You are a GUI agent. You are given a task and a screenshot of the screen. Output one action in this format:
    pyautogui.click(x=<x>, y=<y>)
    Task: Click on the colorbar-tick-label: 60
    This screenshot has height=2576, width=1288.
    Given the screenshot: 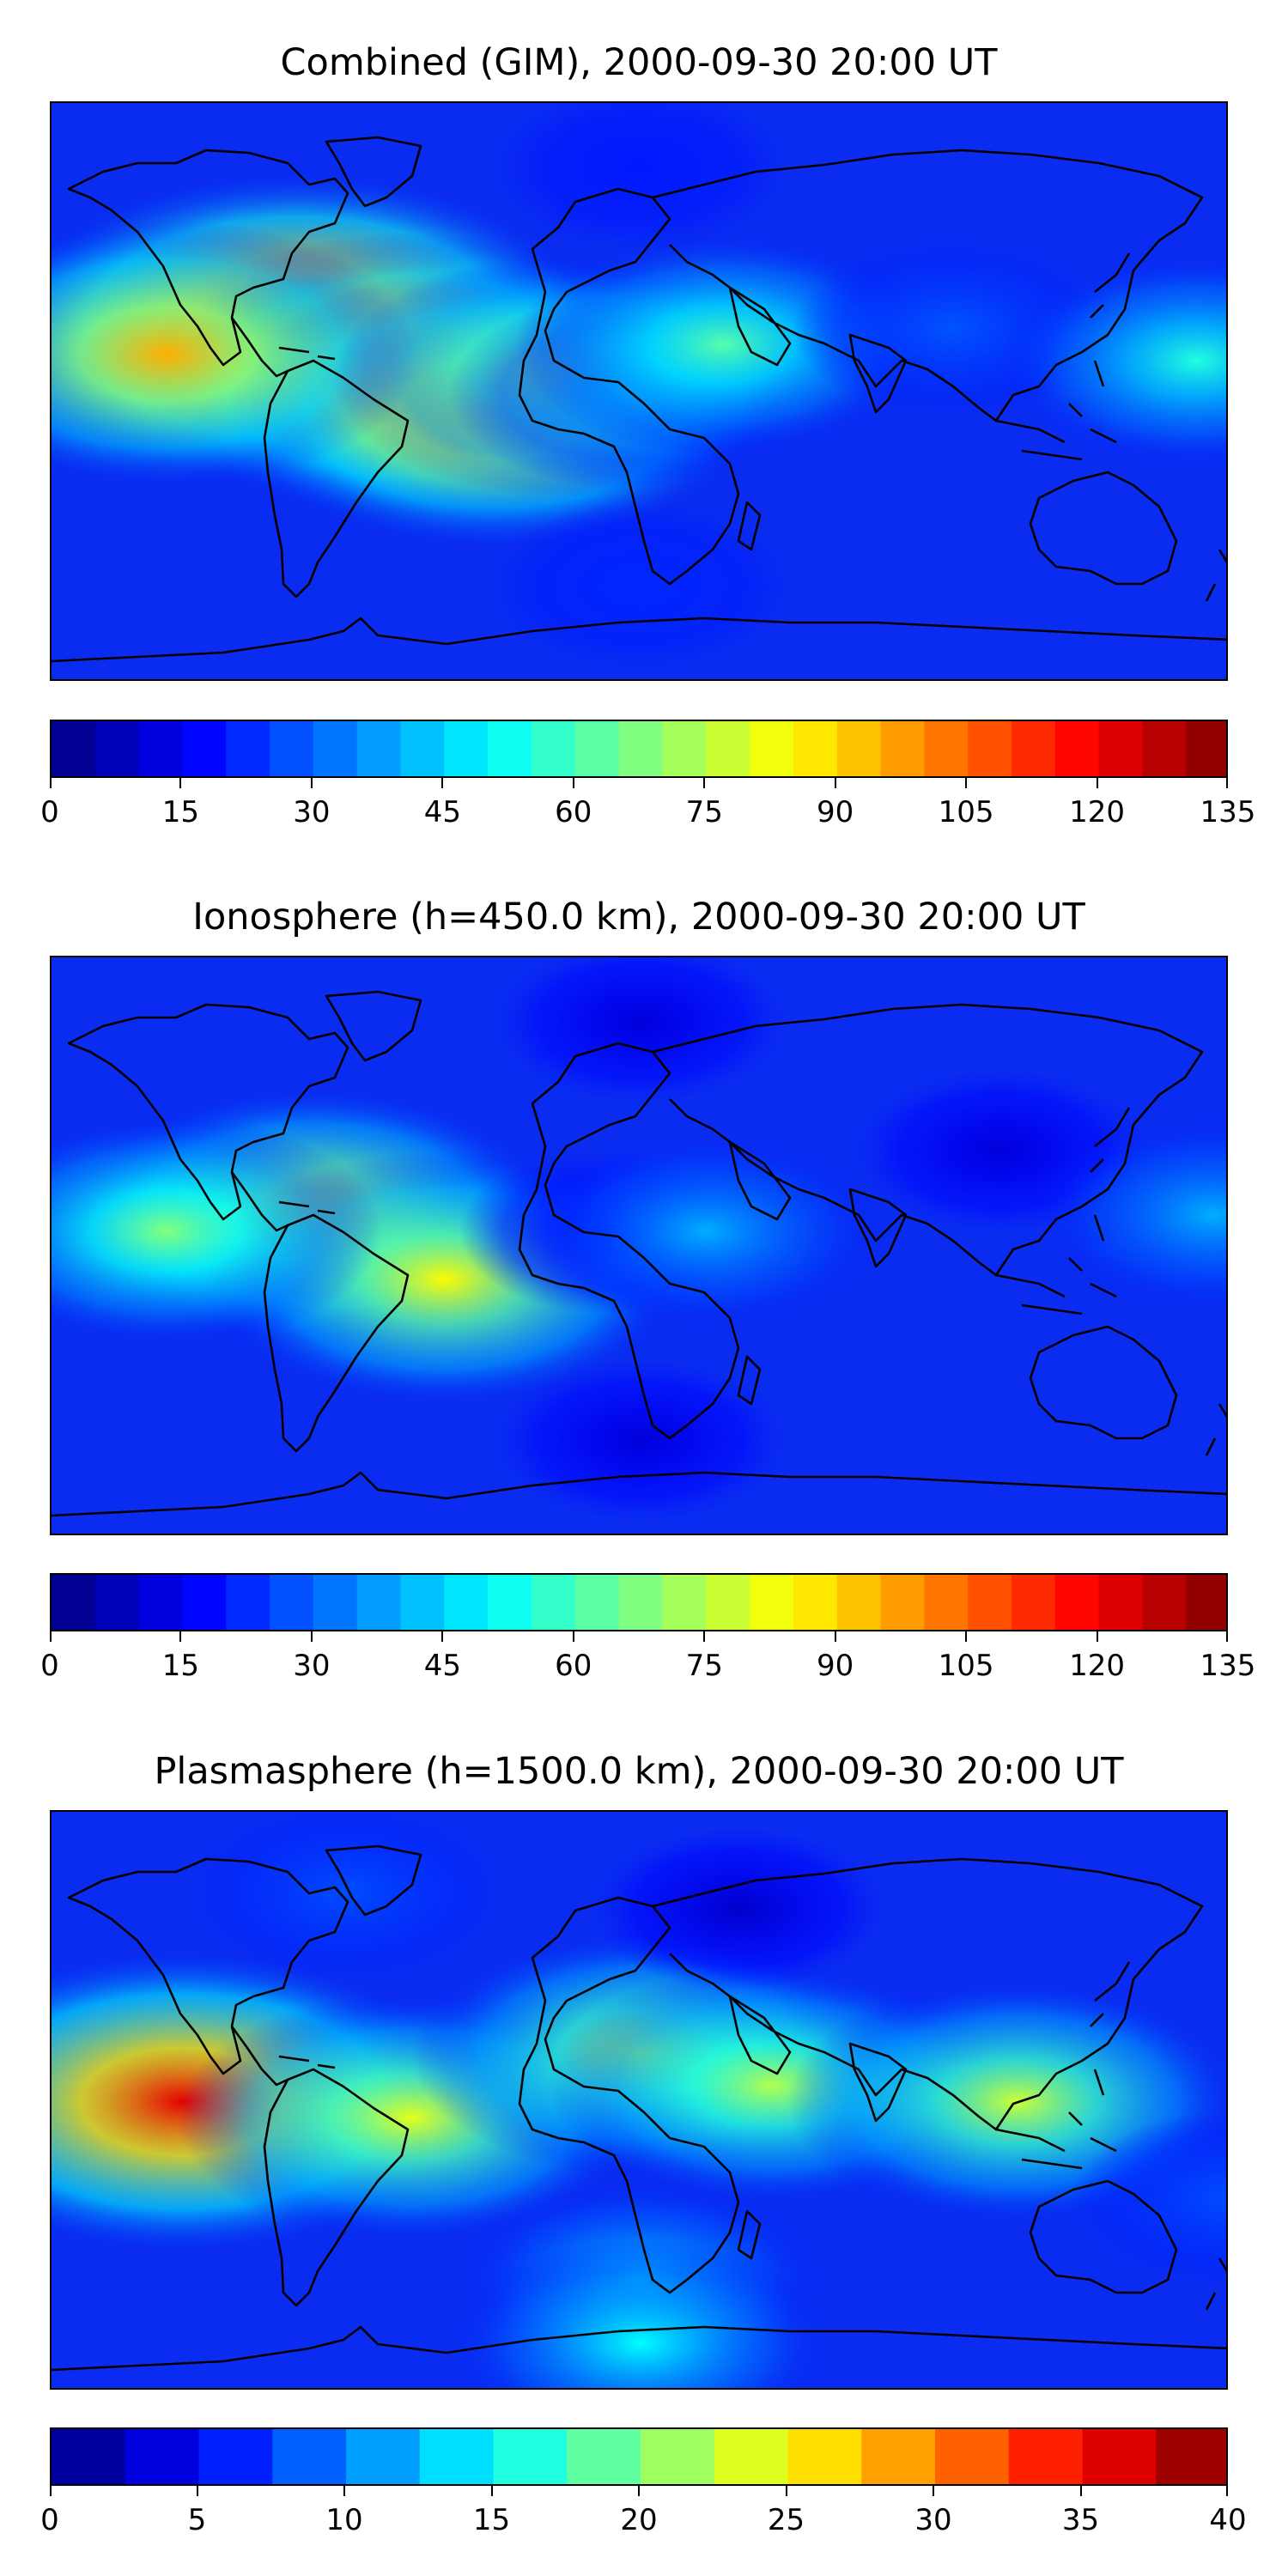 What is the action you would take?
    pyautogui.click(x=574, y=812)
    